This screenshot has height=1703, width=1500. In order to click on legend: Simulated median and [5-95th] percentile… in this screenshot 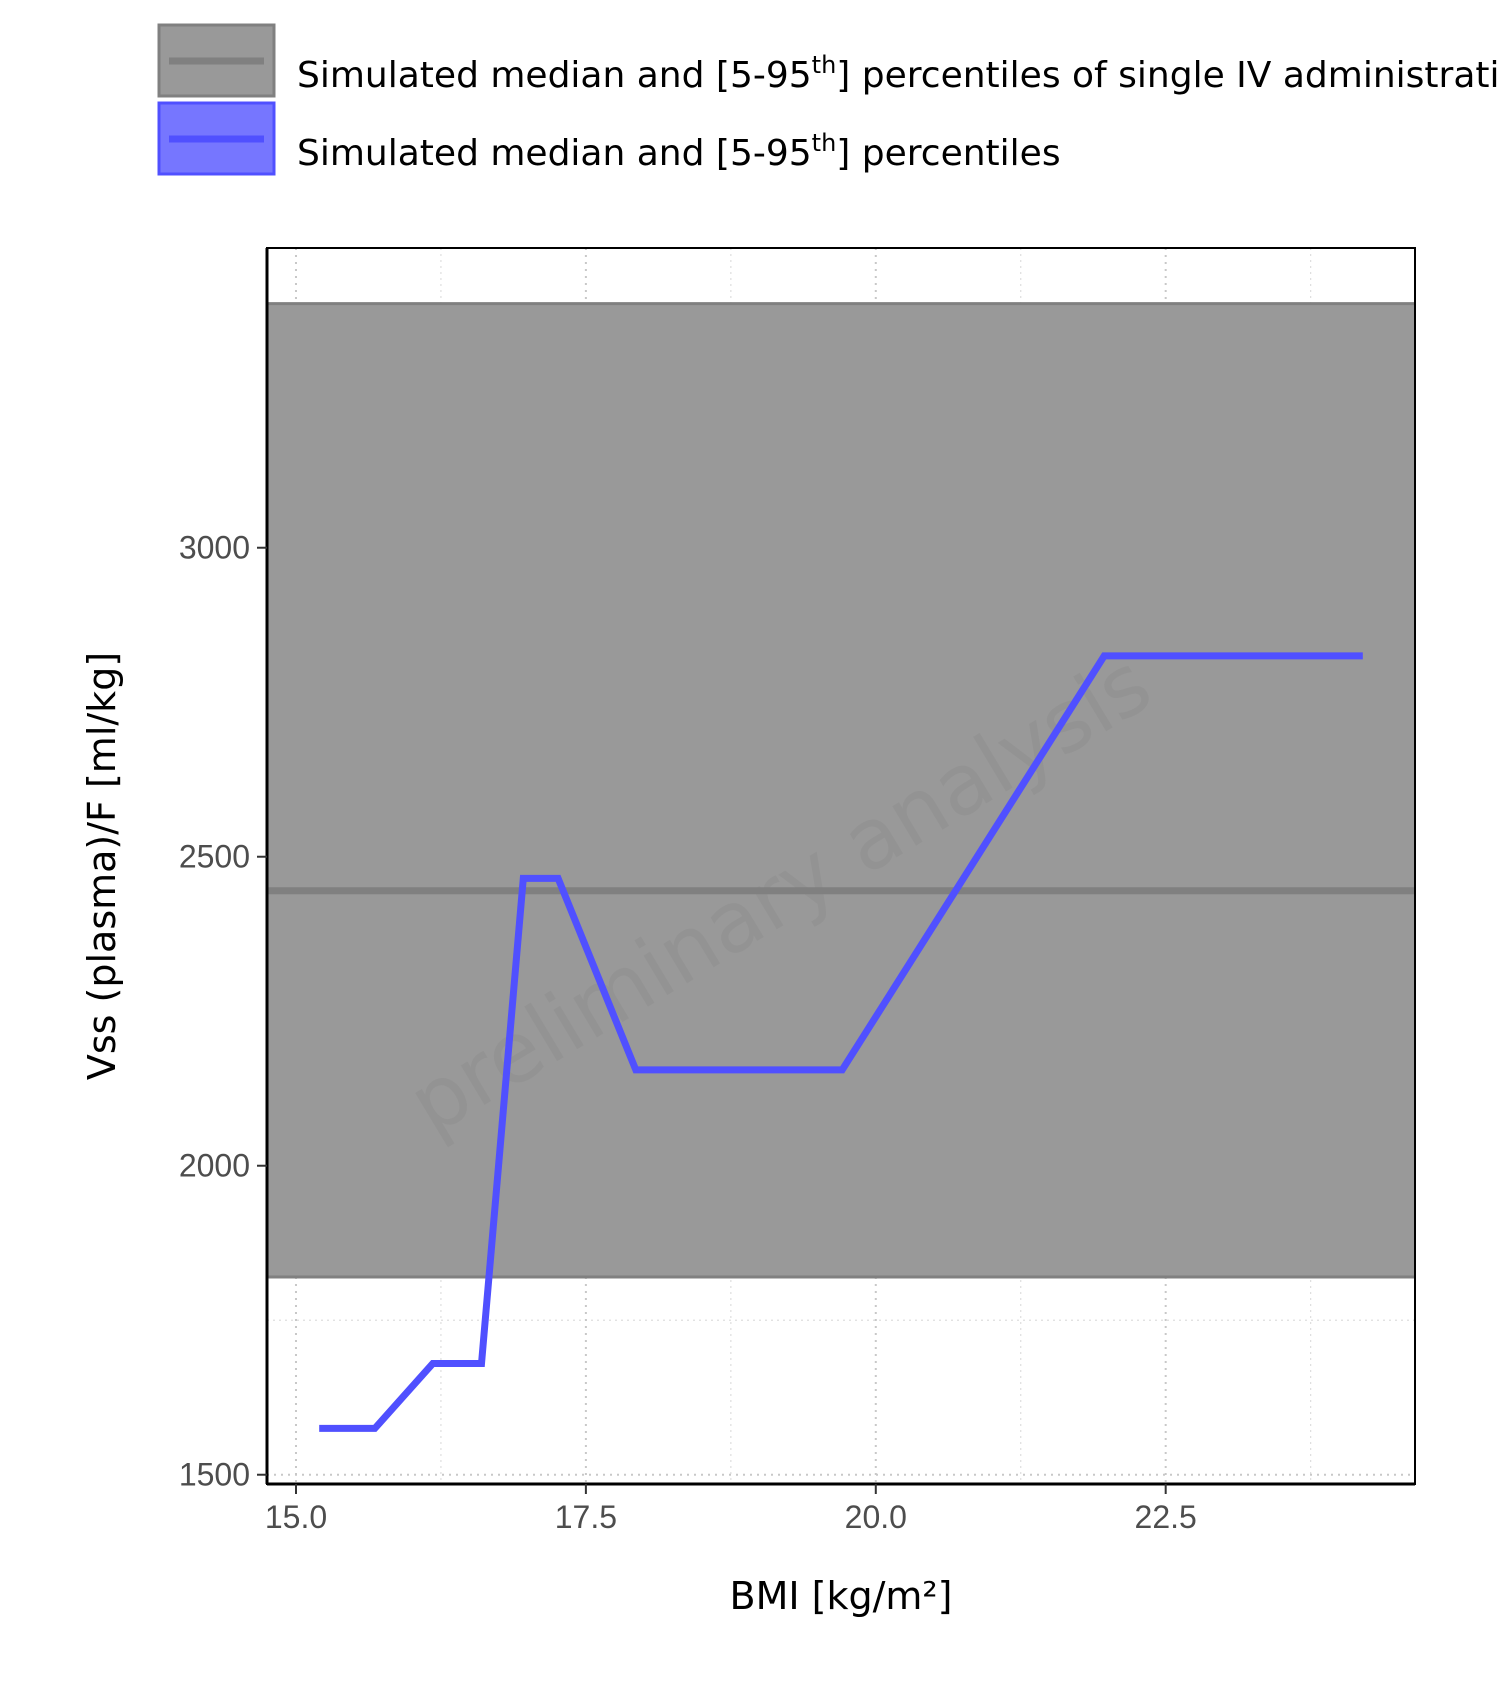, I will do `click(828, 99)`.